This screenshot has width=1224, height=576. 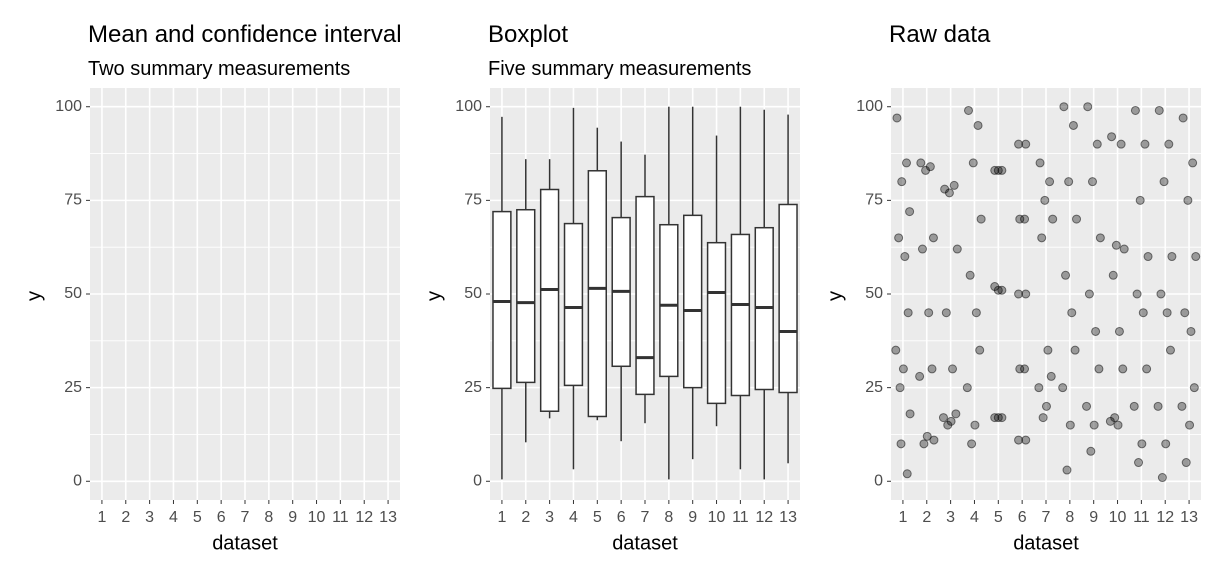 What do you see at coordinates (619, 69) in the screenshot?
I see `chart-subtitle: Five summary measurements` at bounding box center [619, 69].